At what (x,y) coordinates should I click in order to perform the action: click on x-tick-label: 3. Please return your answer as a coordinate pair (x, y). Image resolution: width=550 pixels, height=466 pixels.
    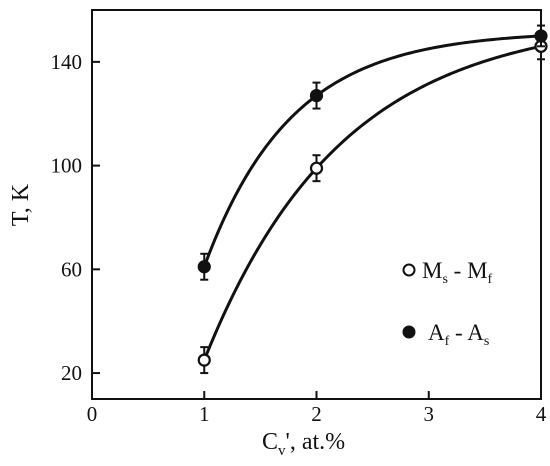
    Looking at the image, I should click on (429, 414).